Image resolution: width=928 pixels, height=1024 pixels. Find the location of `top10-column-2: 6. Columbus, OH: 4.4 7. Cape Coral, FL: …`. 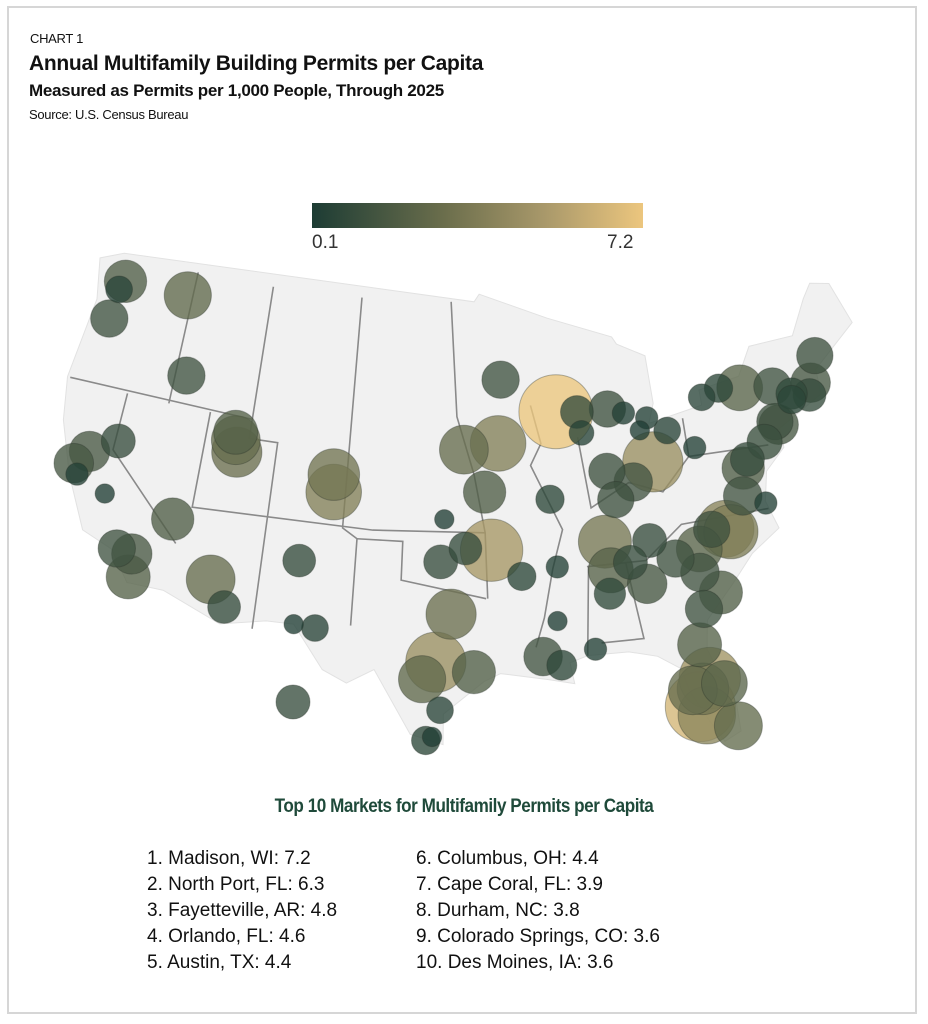

top10-column-2: 6. Columbus, OH: 4.4 7. Cape Coral, FL: … is located at coordinates (538, 911).